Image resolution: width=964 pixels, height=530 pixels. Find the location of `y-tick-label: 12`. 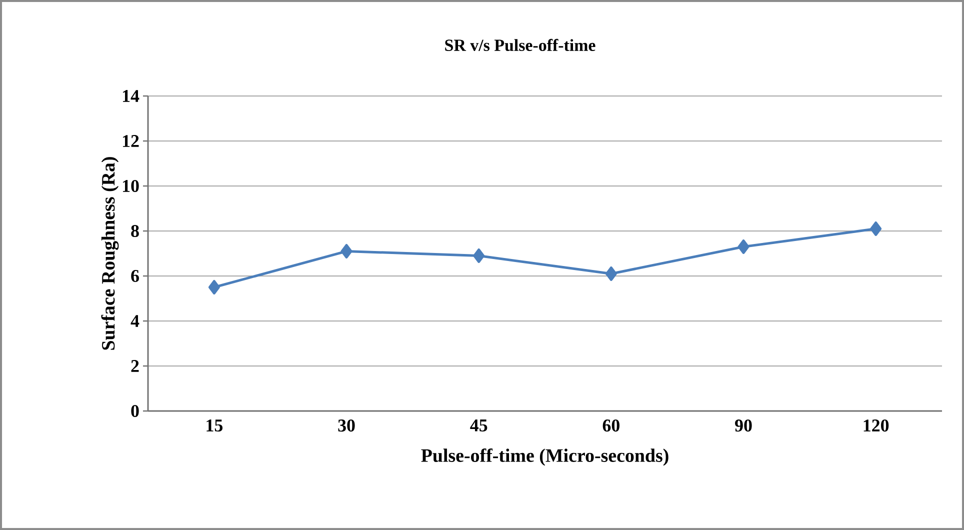

y-tick-label: 12 is located at coordinates (130, 141).